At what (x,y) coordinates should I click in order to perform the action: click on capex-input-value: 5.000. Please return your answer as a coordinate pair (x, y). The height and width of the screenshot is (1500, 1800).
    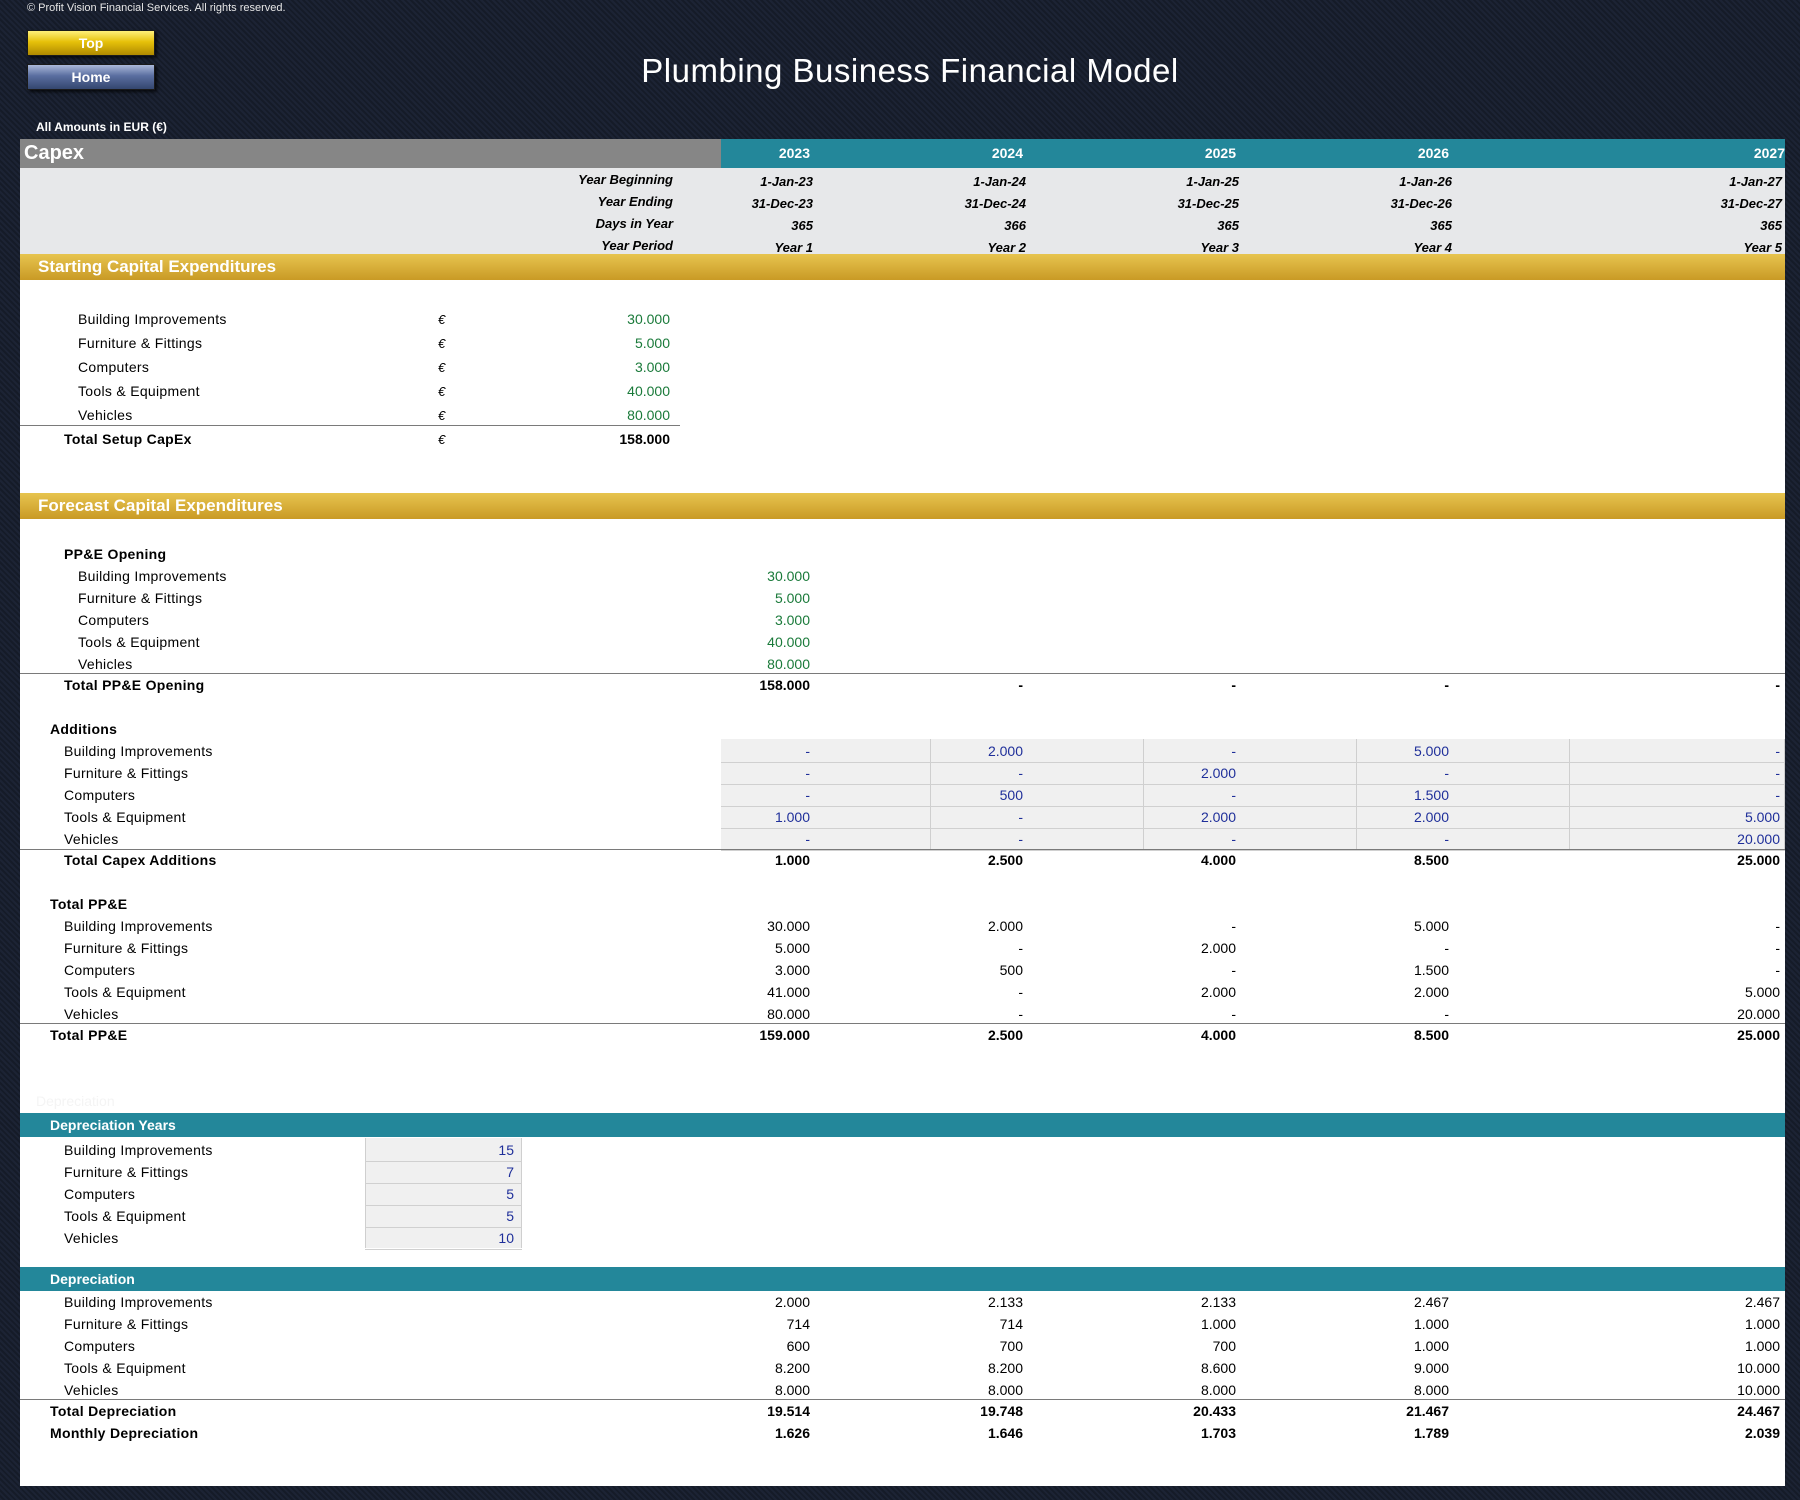
    Looking at the image, I should click on (652, 343).